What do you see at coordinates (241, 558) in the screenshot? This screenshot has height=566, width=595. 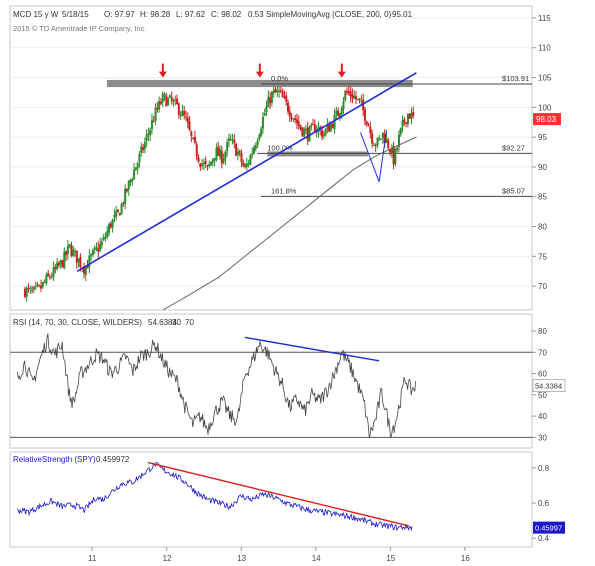 I see `x-axis-tick-label: 13` at bounding box center [241, 558].